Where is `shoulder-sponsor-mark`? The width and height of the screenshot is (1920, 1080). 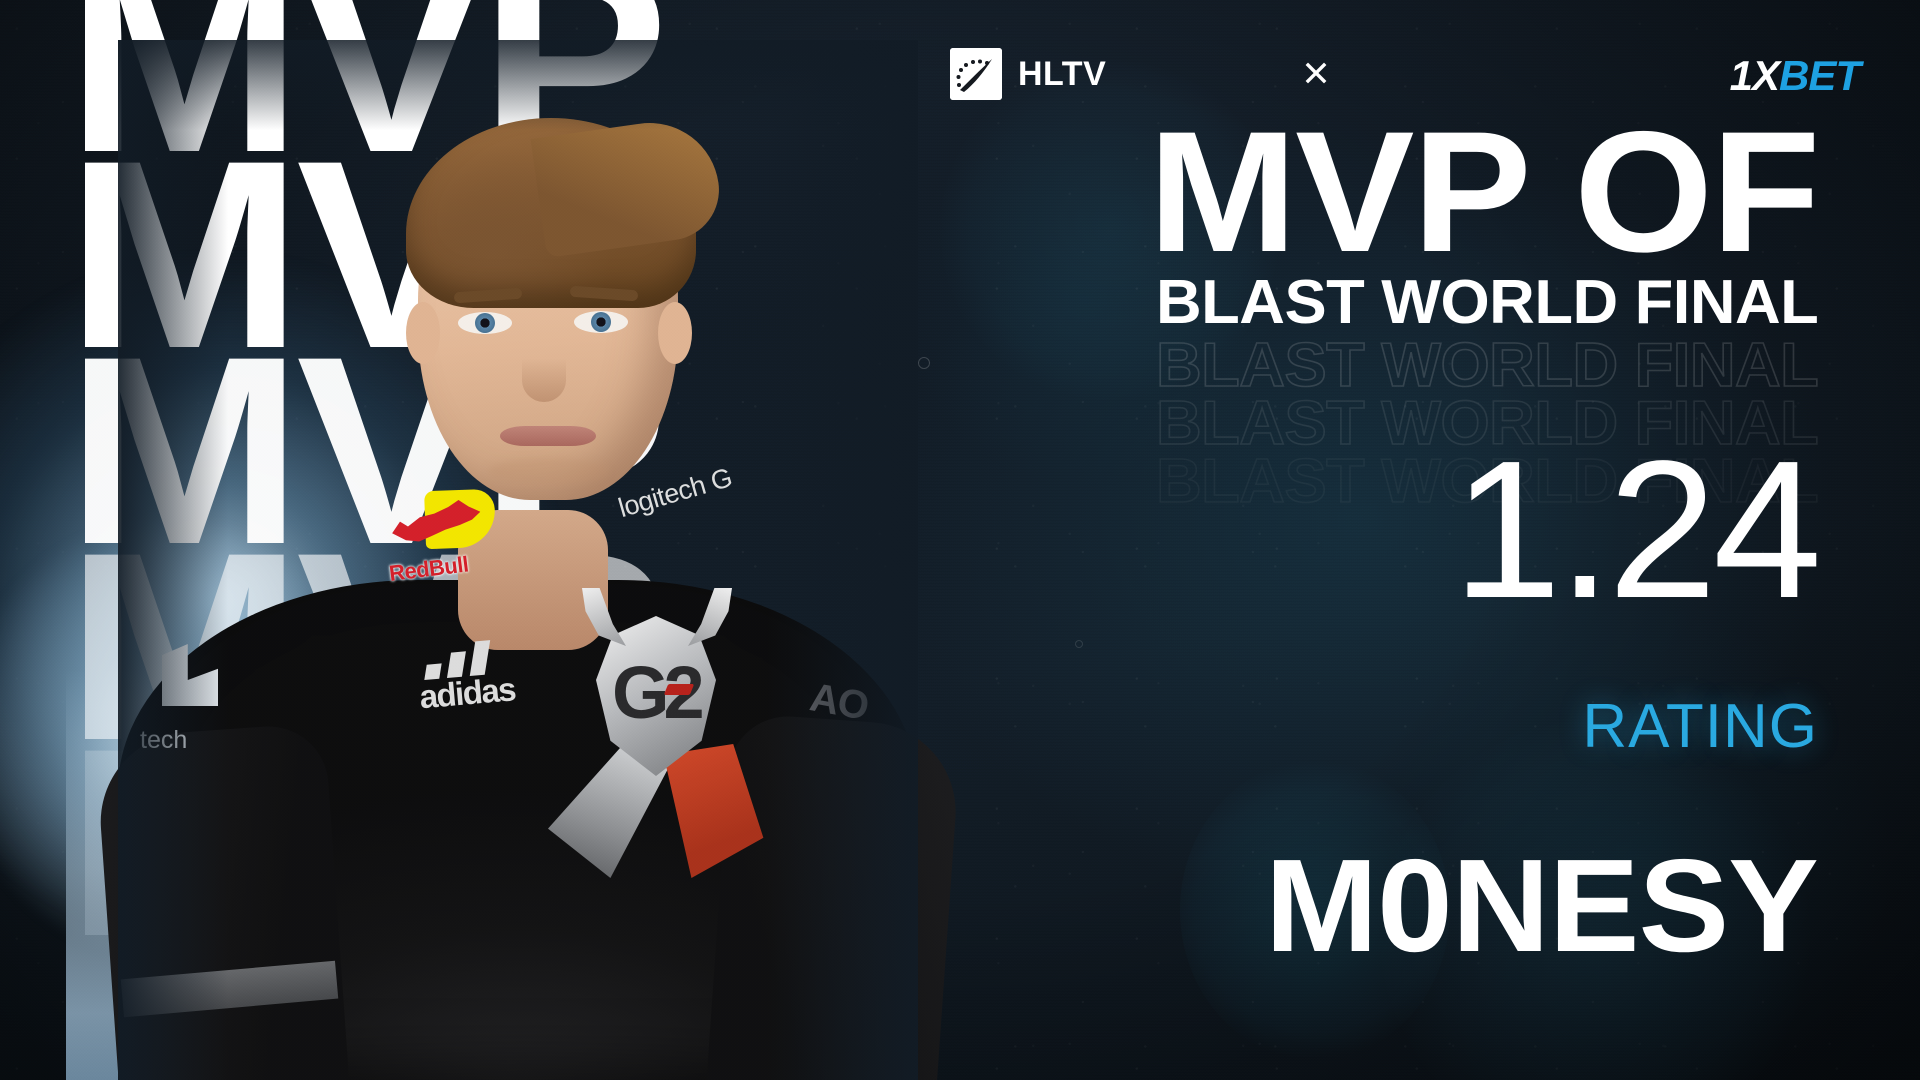 shoulder-sponsor-mark is located at coordinates (190, 675).